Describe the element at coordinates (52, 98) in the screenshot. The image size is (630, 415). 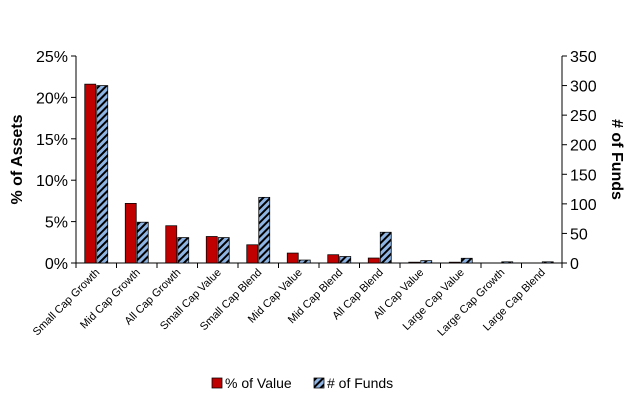
I see `left-tick-label: 20%` at that location.